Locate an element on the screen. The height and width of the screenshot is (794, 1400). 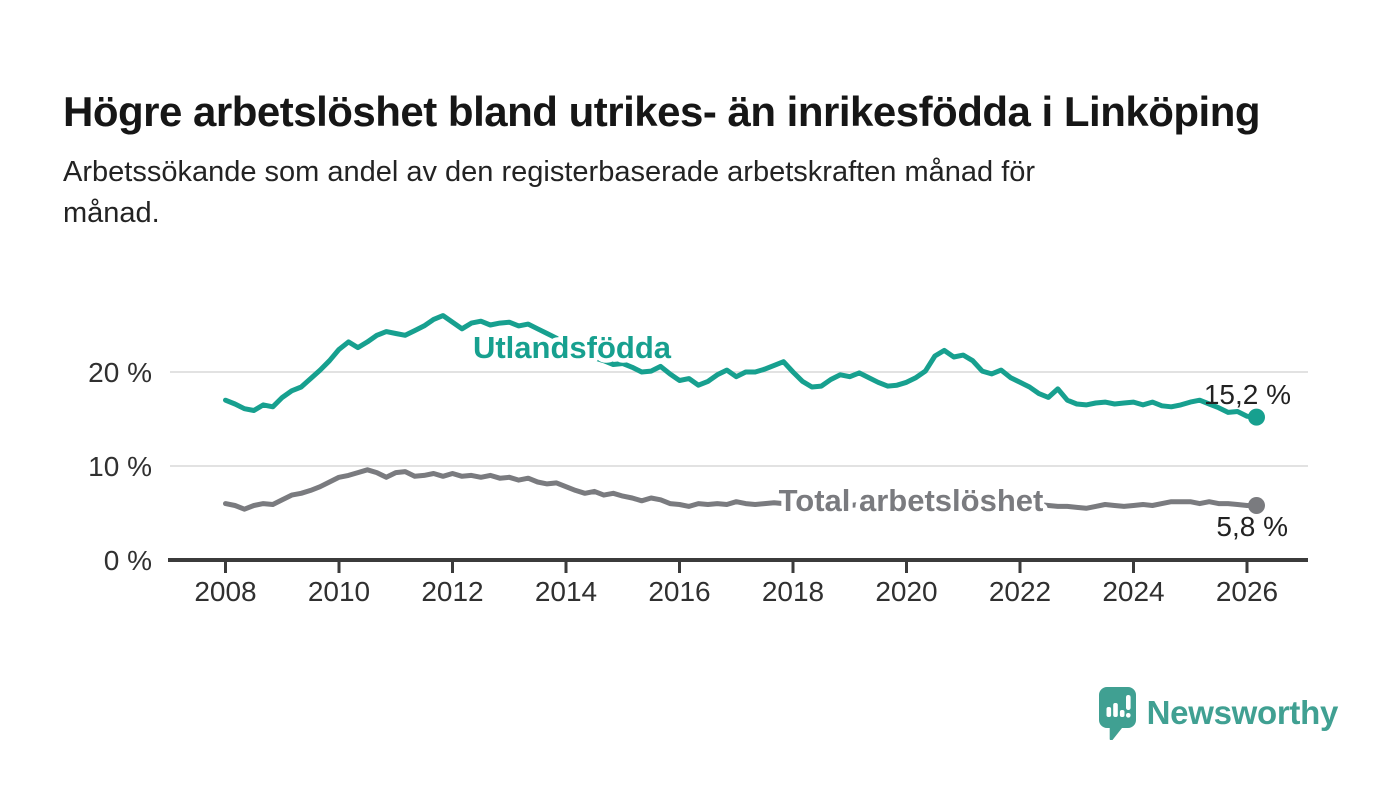
y-tick-label-20: 20 % is located at coordinates (120, 372).